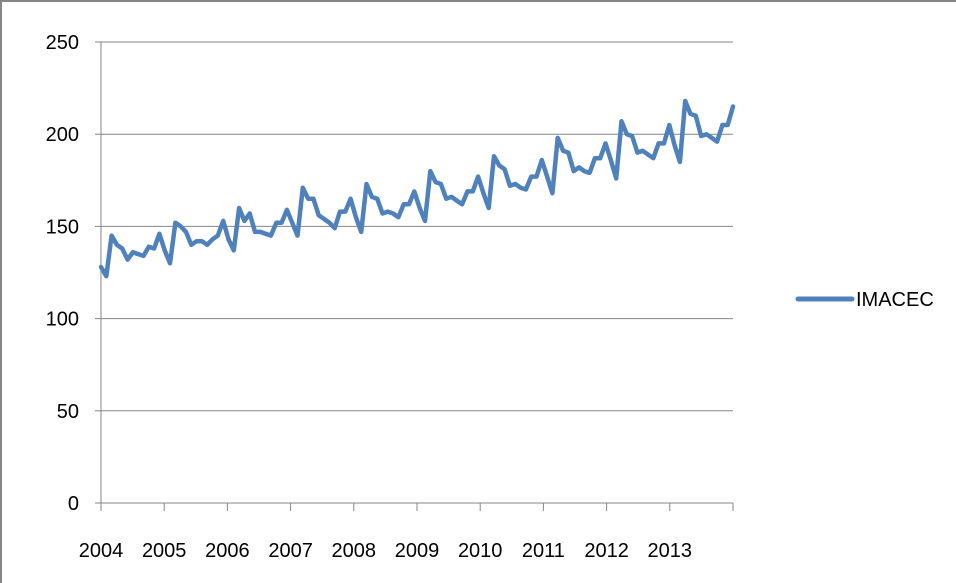  What do you see at coordinates (895, 300) in the screenshot?
I see `legend-label-imacec: IMACEC` at bounding box center [895, 300].